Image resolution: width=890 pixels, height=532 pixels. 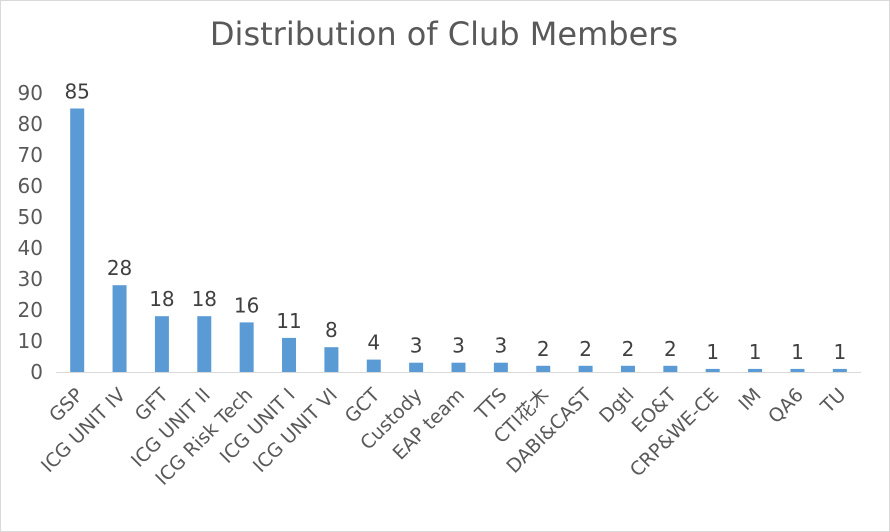 I want to click on y-tick-label: 60, so click(x=30, y=186).